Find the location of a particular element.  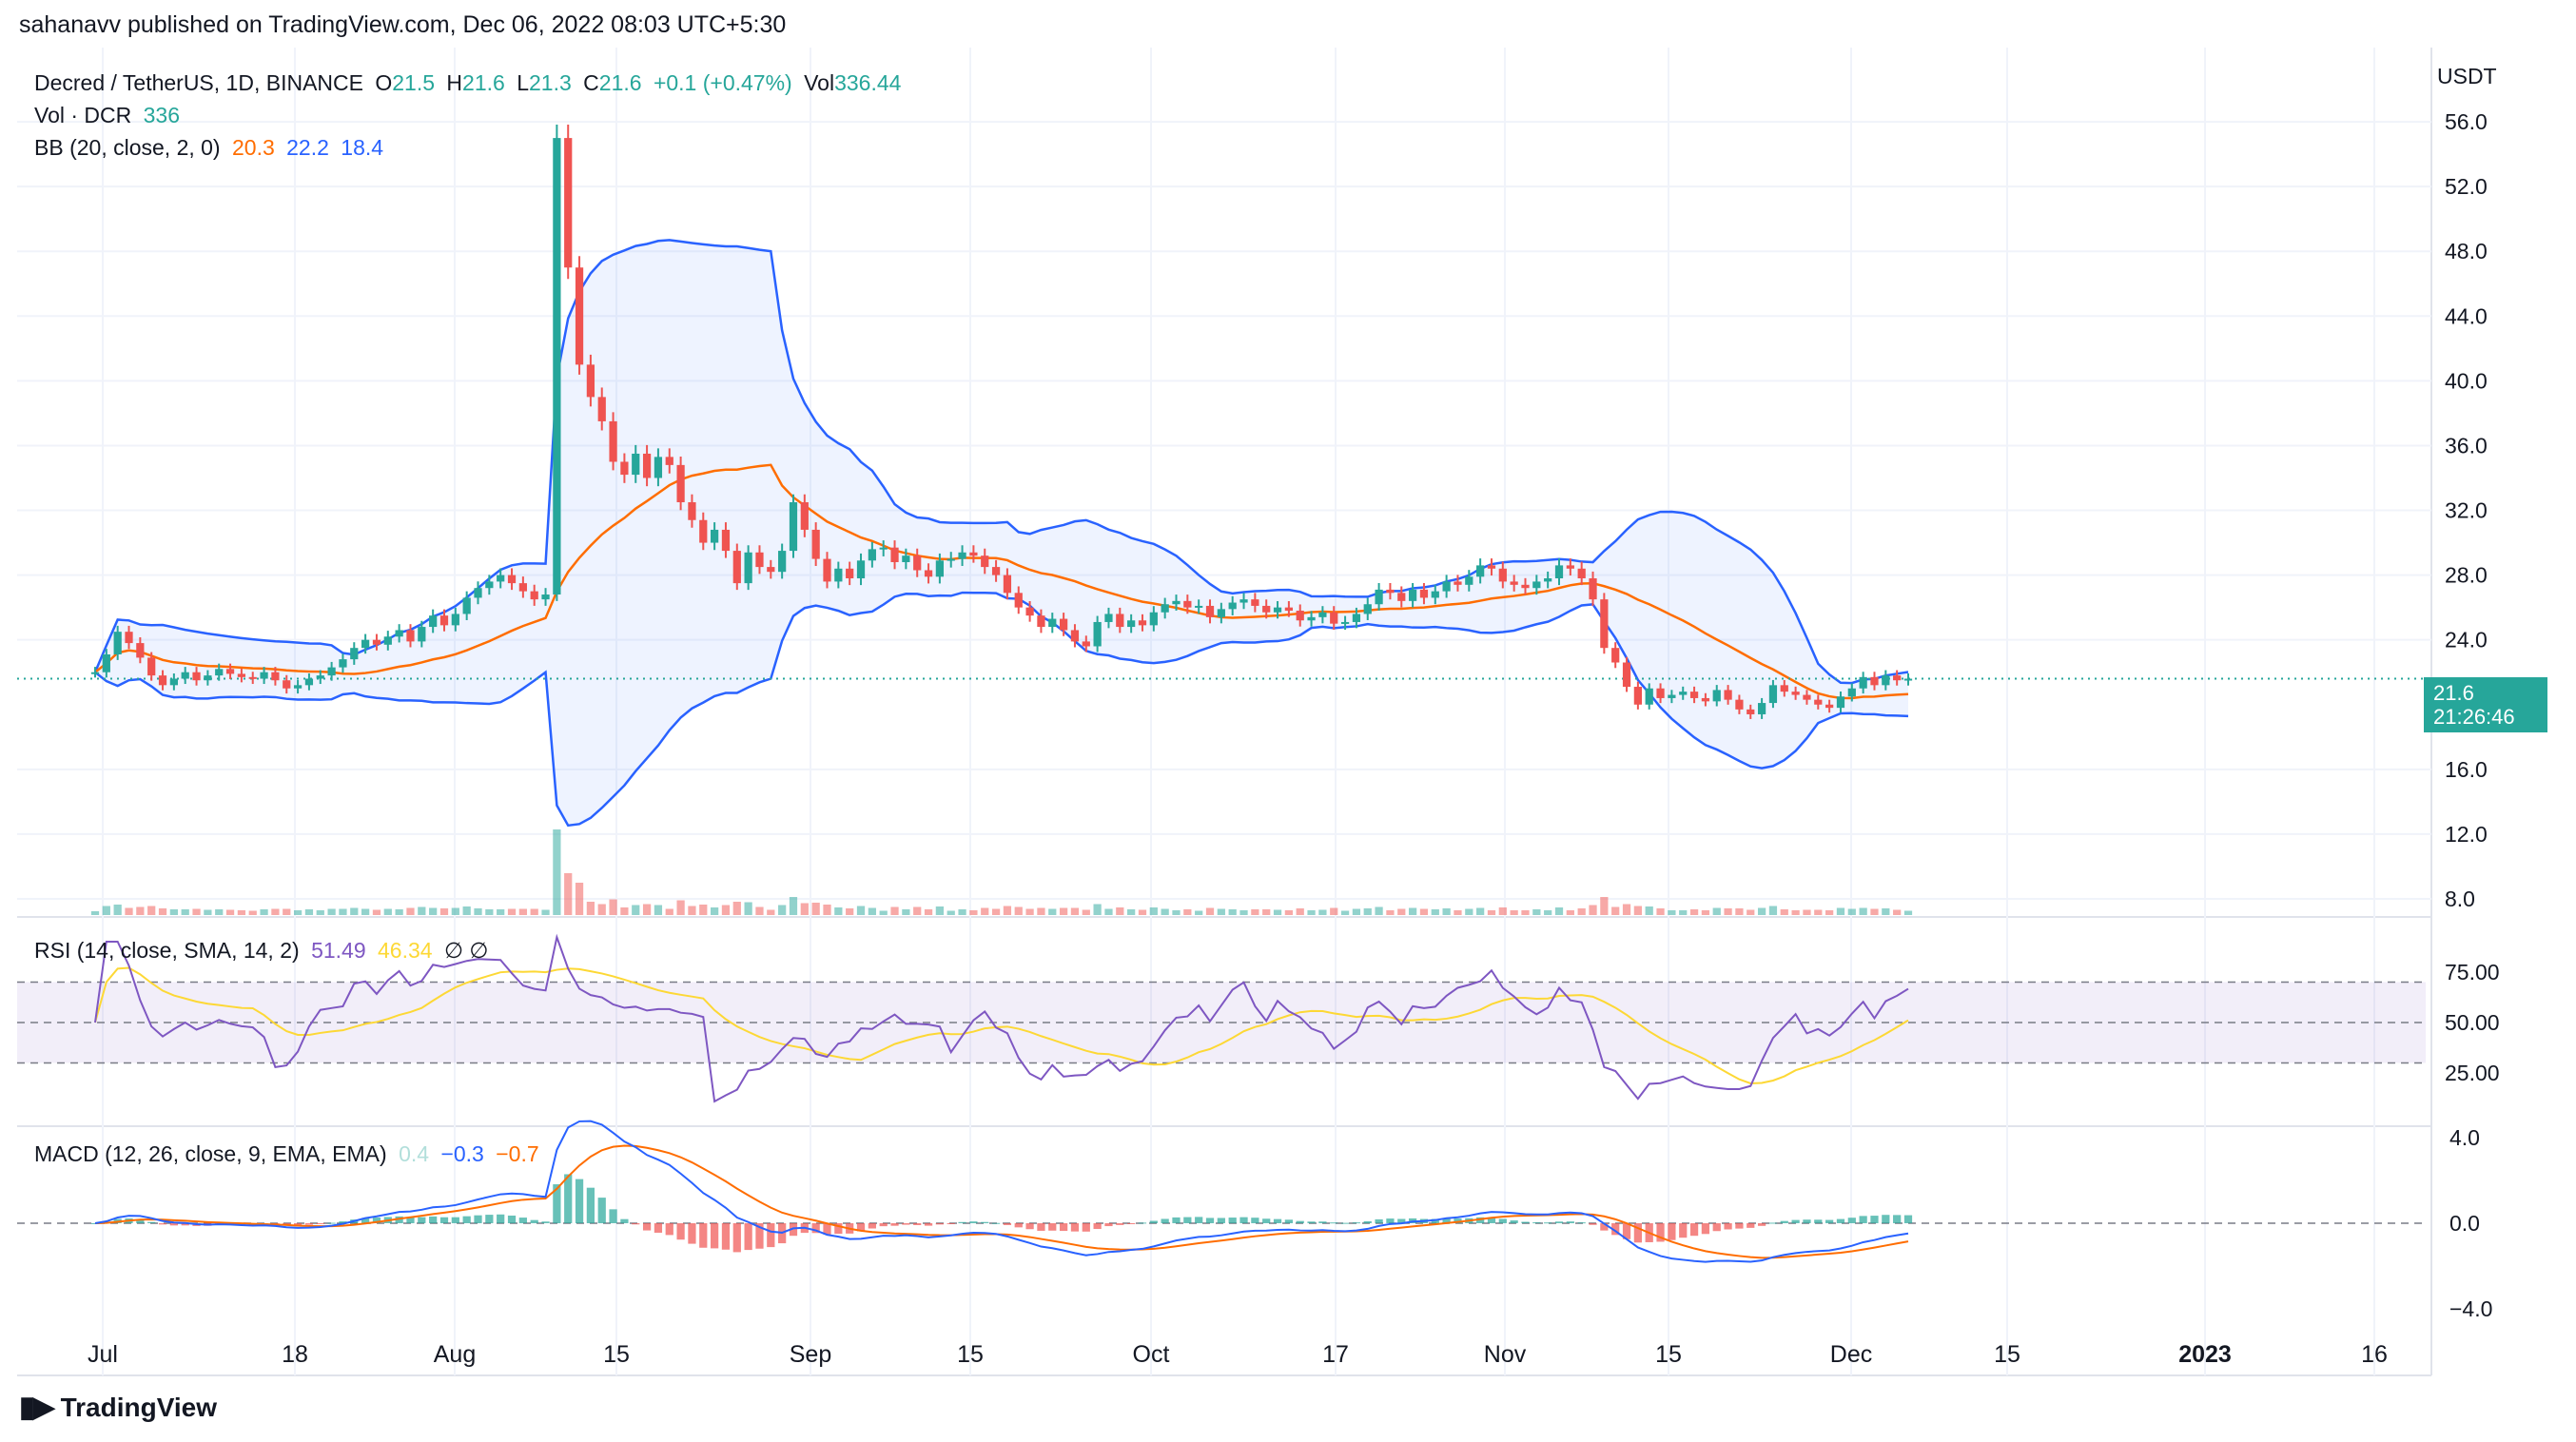

price-tick-label: 52.0 is located at coordinates (2467, 186).